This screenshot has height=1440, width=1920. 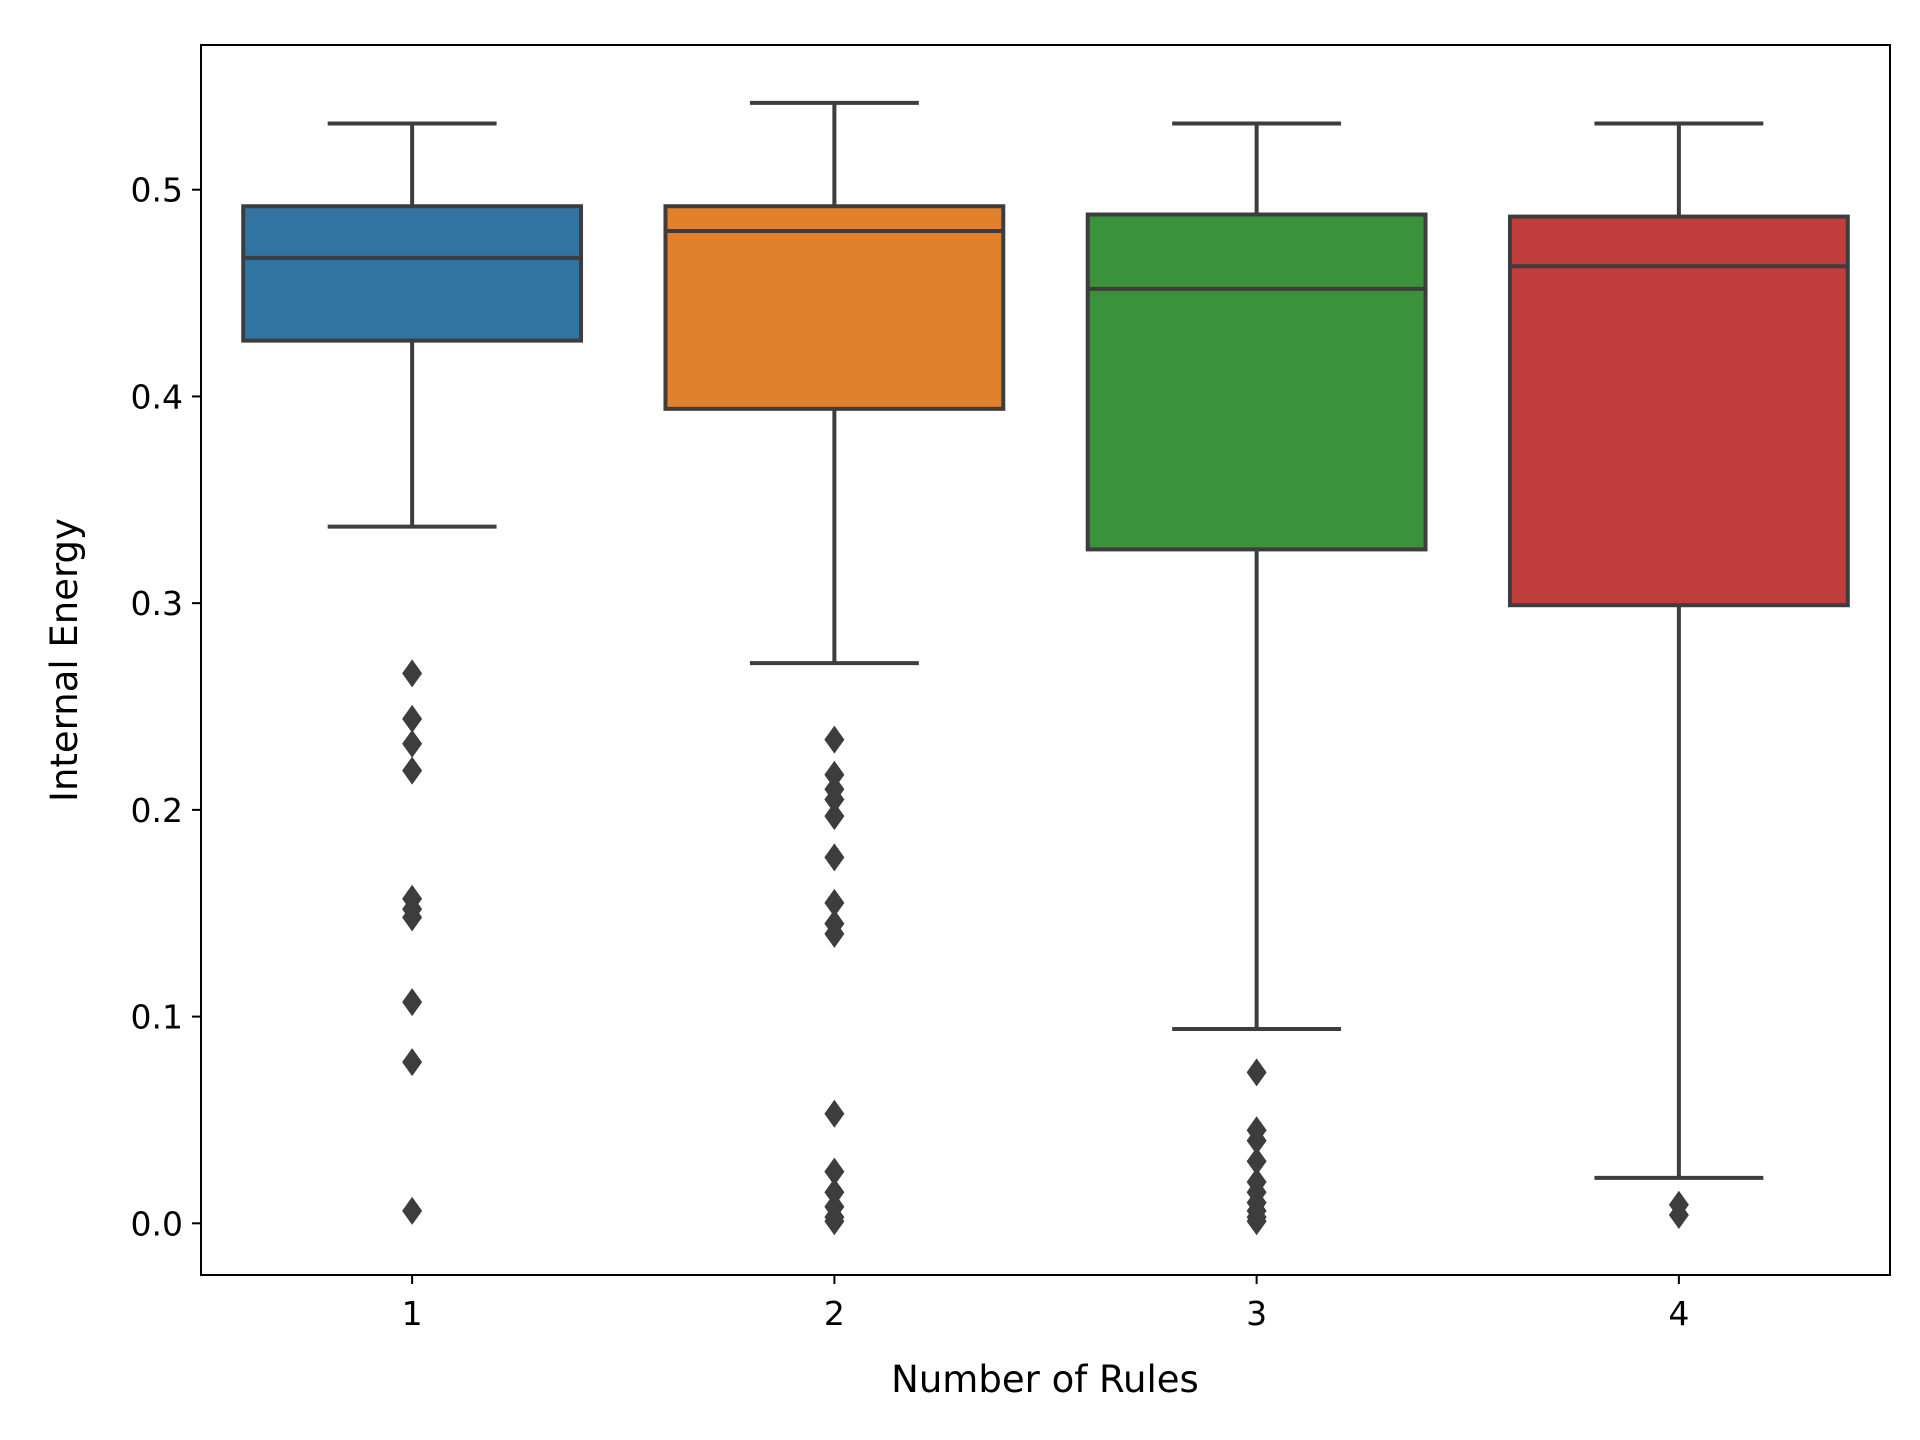 I want to click on x-axis-label: Number of Rules, so click(x=1045, y=1379).